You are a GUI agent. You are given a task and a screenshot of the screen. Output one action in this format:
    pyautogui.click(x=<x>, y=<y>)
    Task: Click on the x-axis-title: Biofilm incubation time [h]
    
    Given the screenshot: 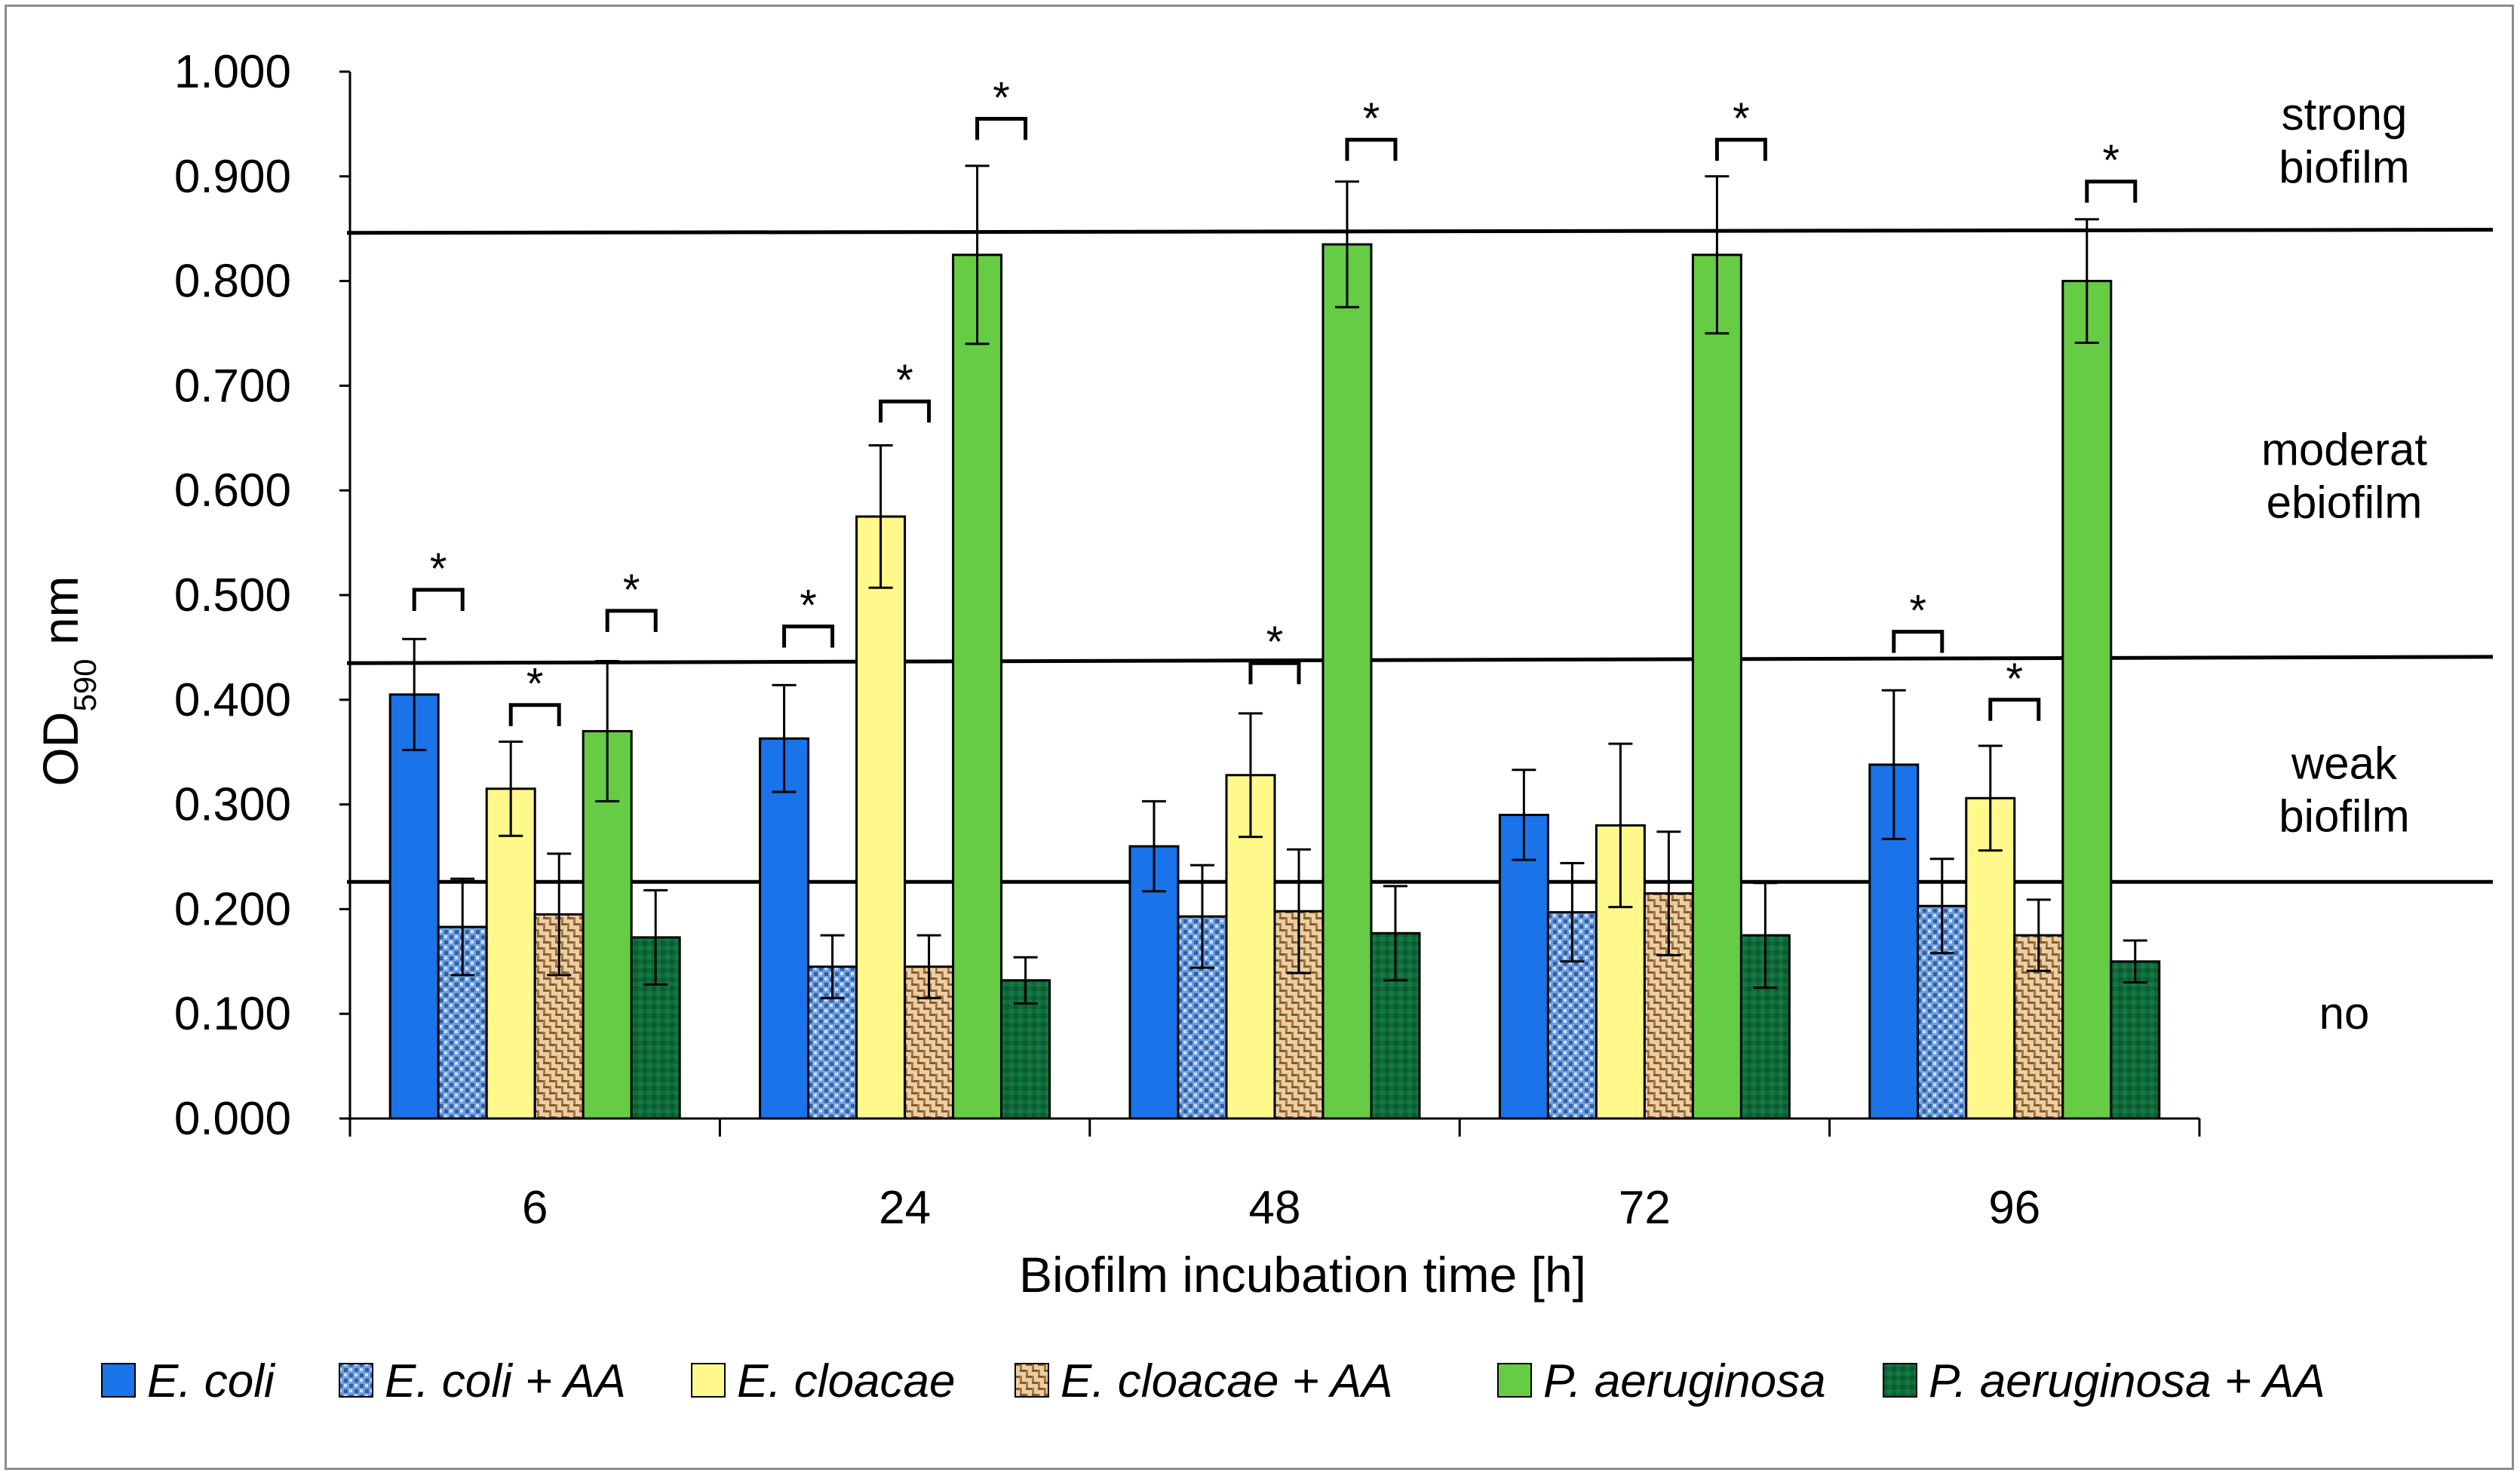 What is the action you would take?
    pyautogui.click(x=1302, y=1275)
    